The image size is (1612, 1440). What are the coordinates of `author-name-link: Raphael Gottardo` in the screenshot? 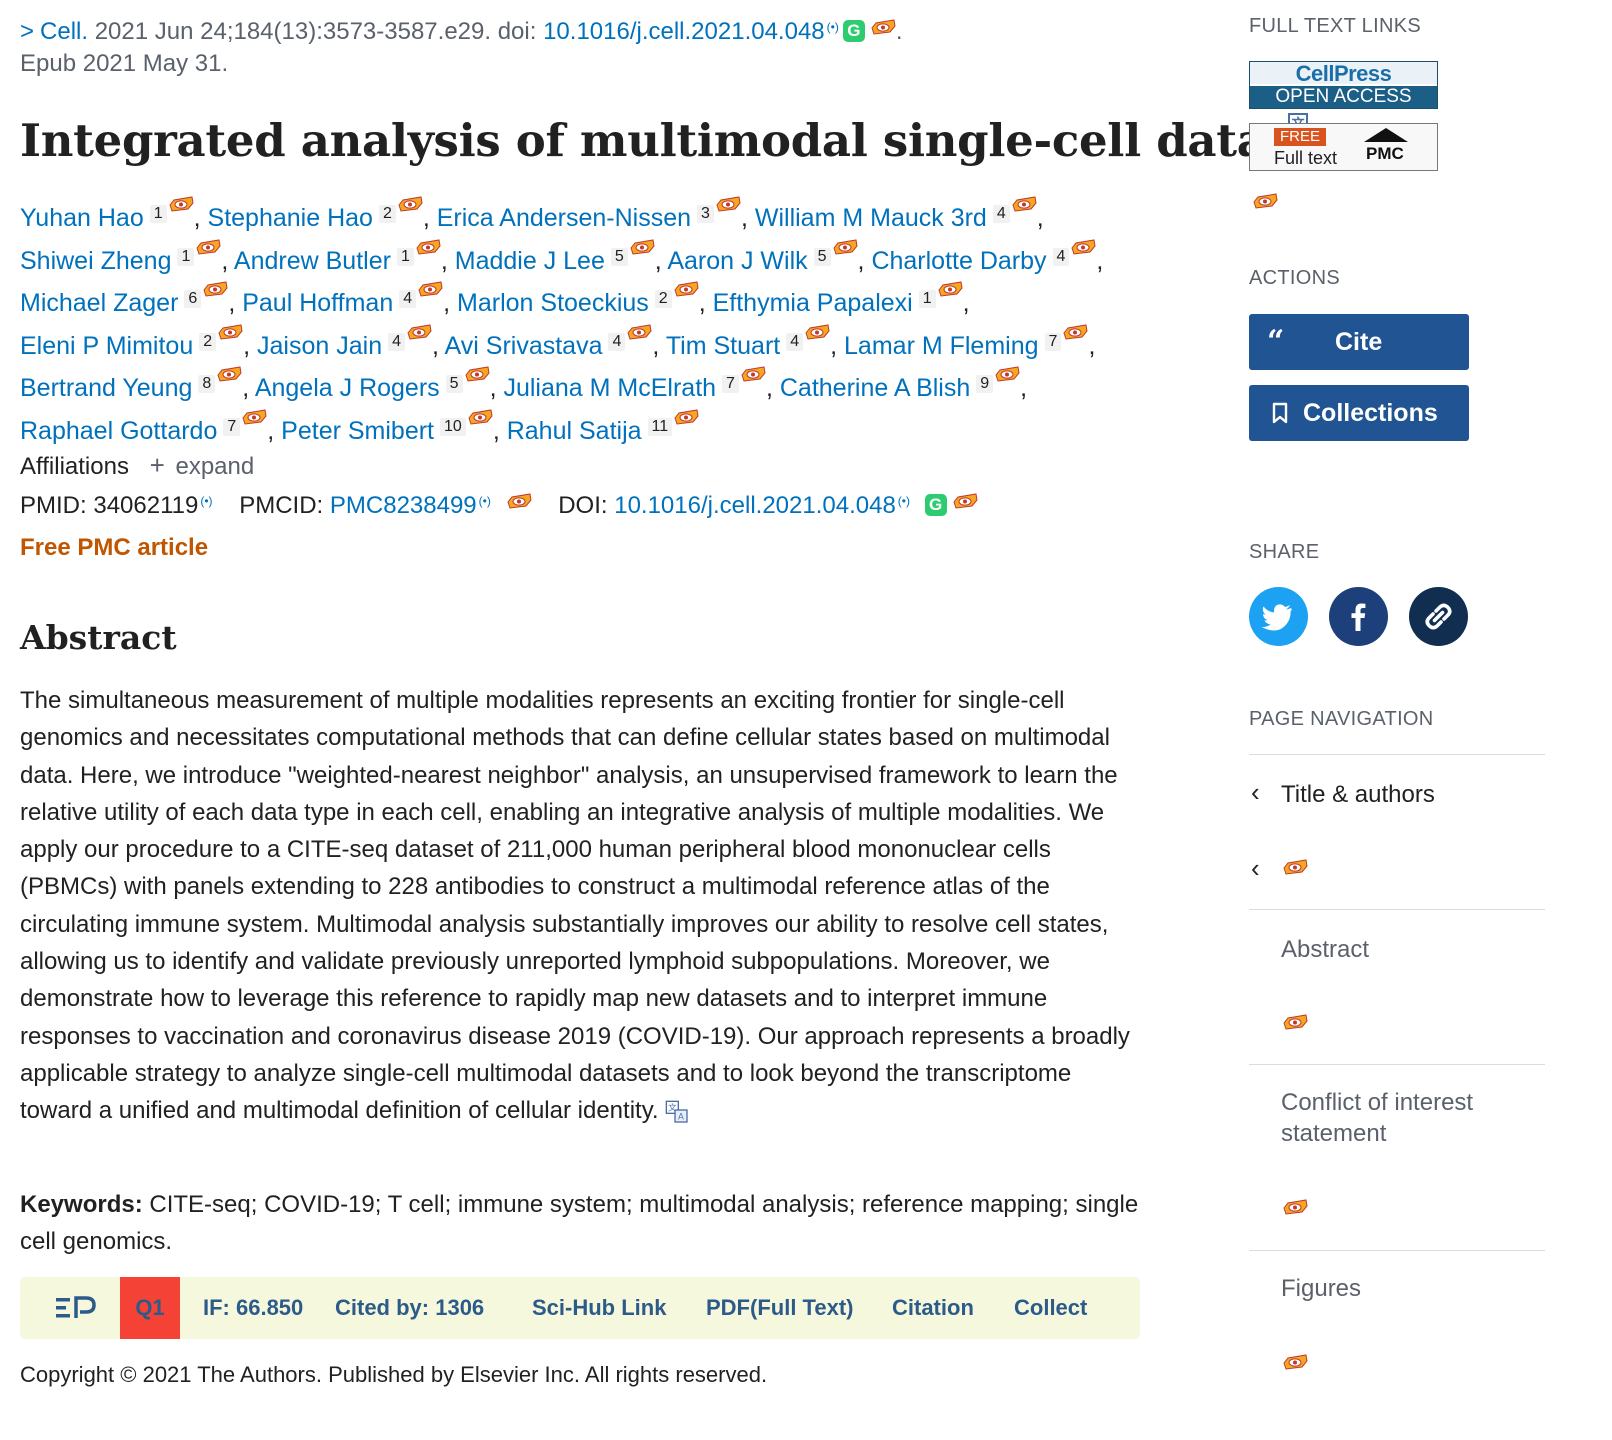 It's located at (119, 430).